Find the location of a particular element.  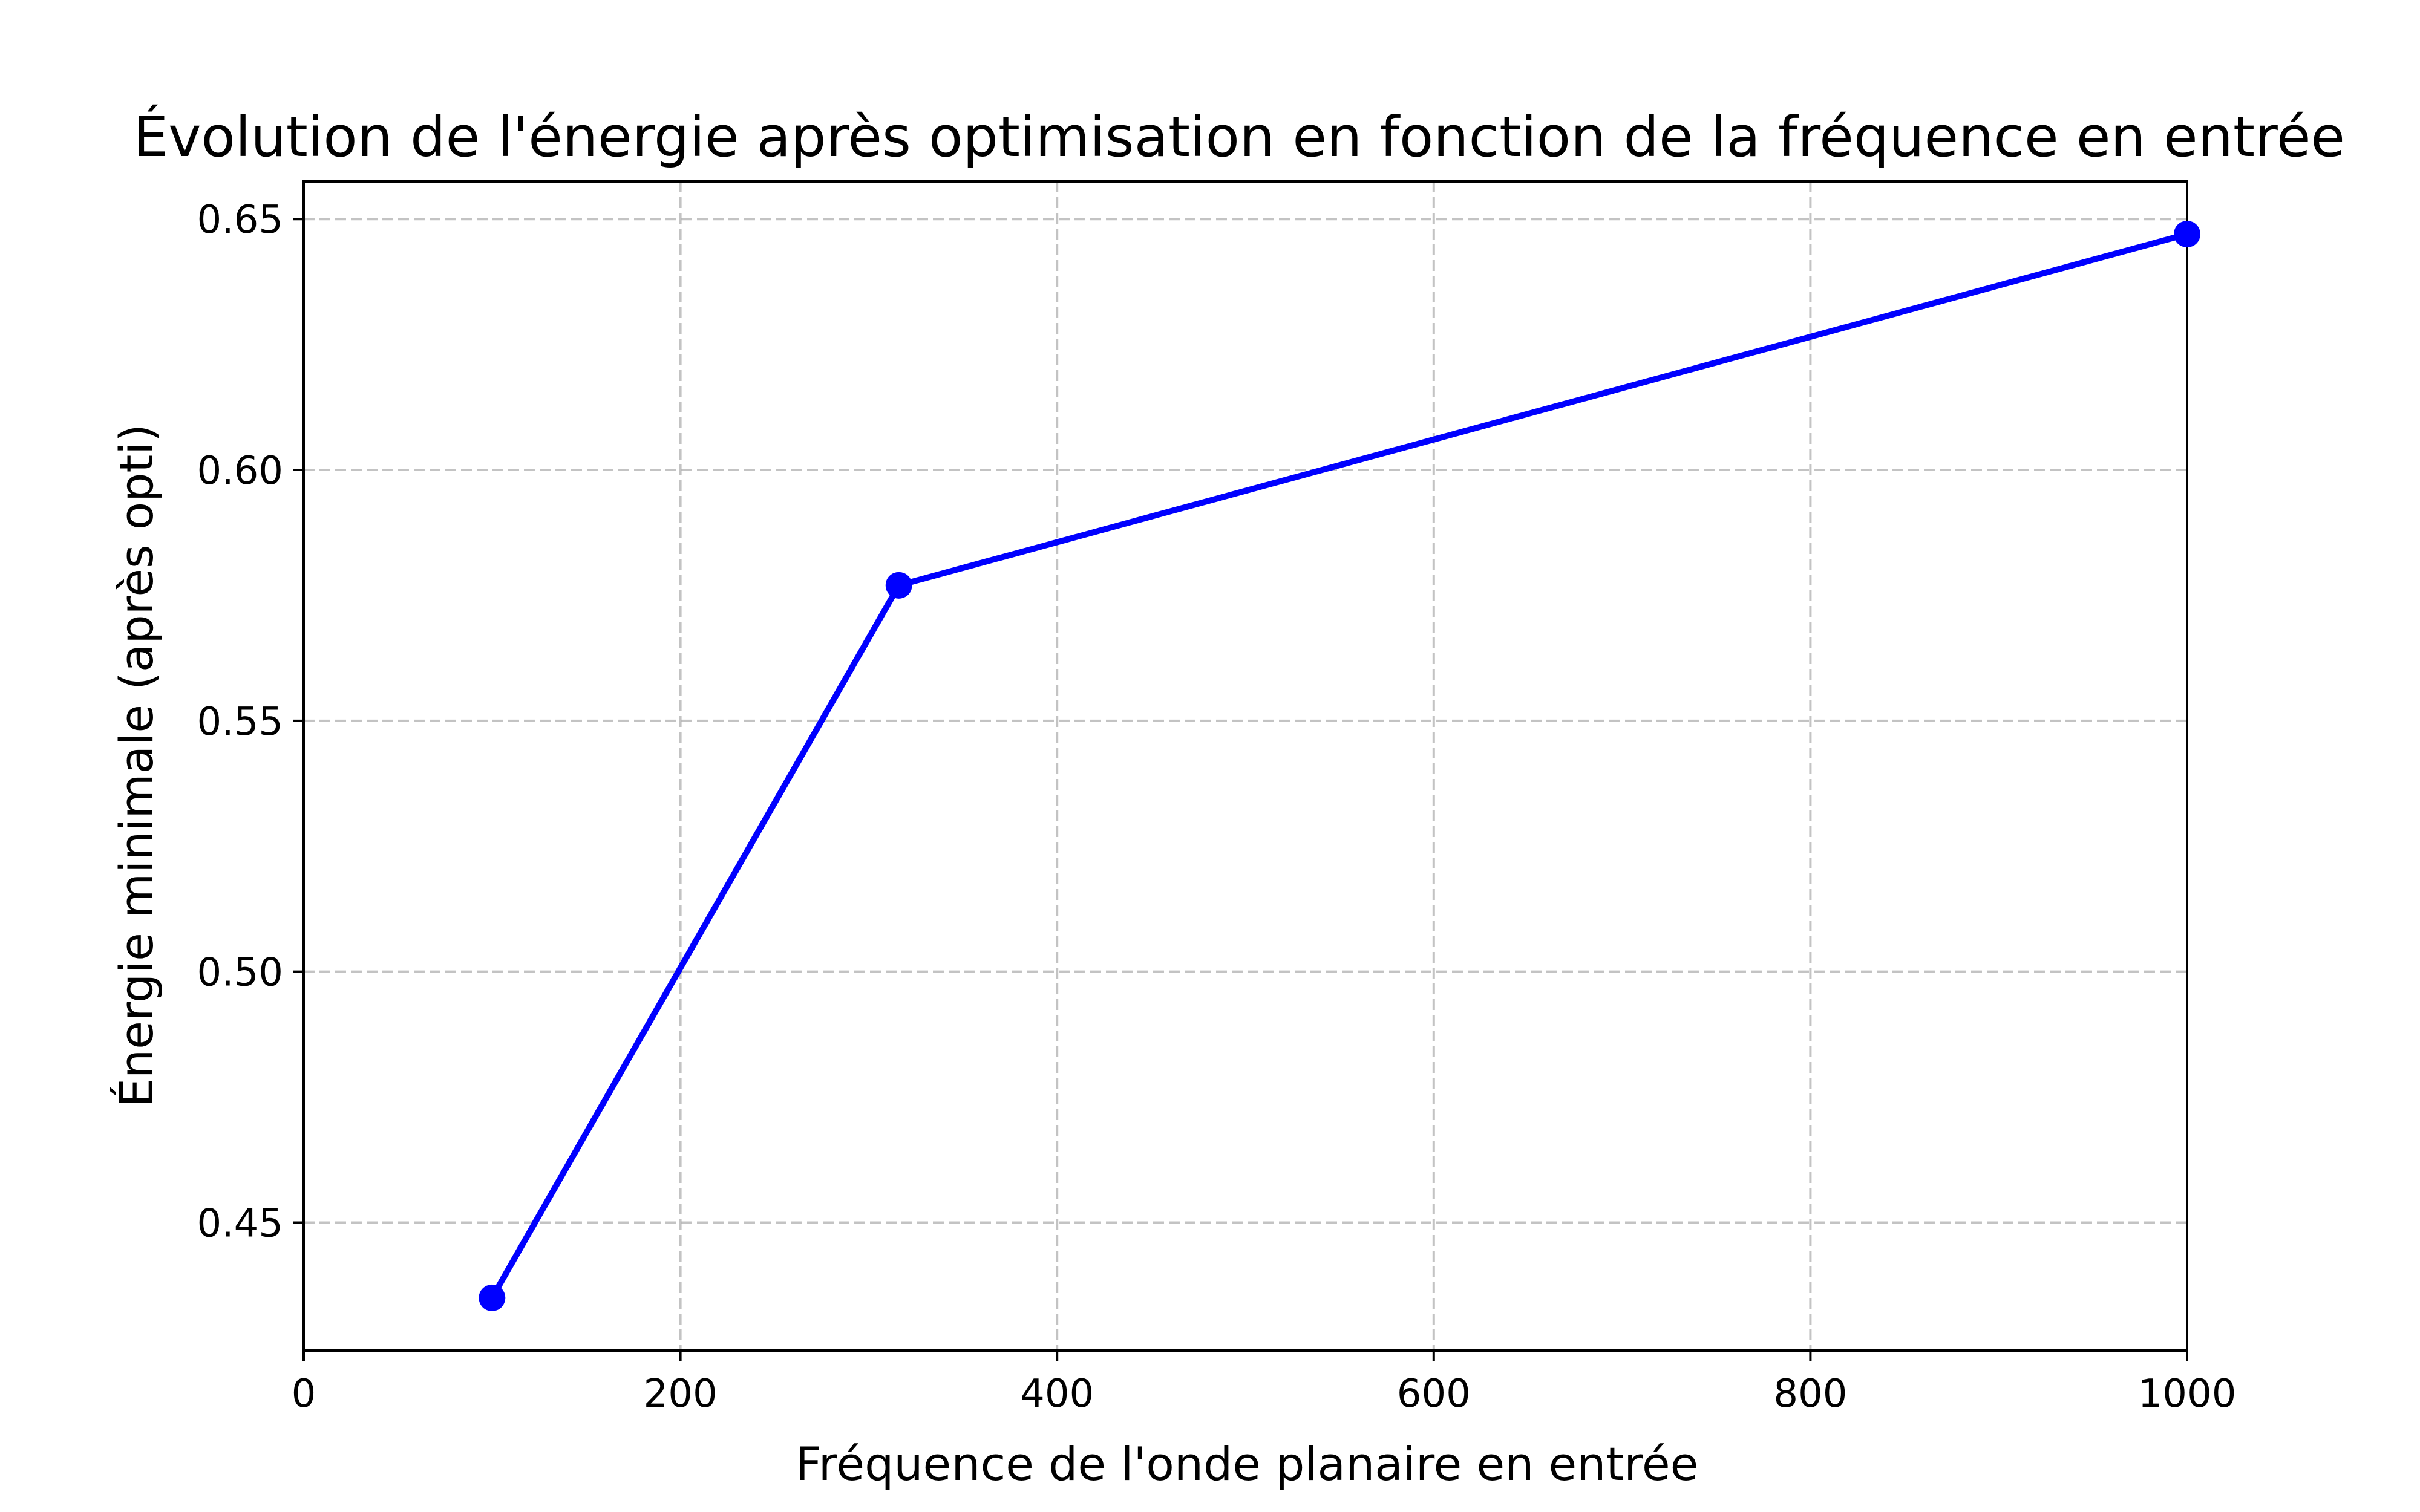

y-tick-label: 0.45 is located at coordinates (240, 1223).